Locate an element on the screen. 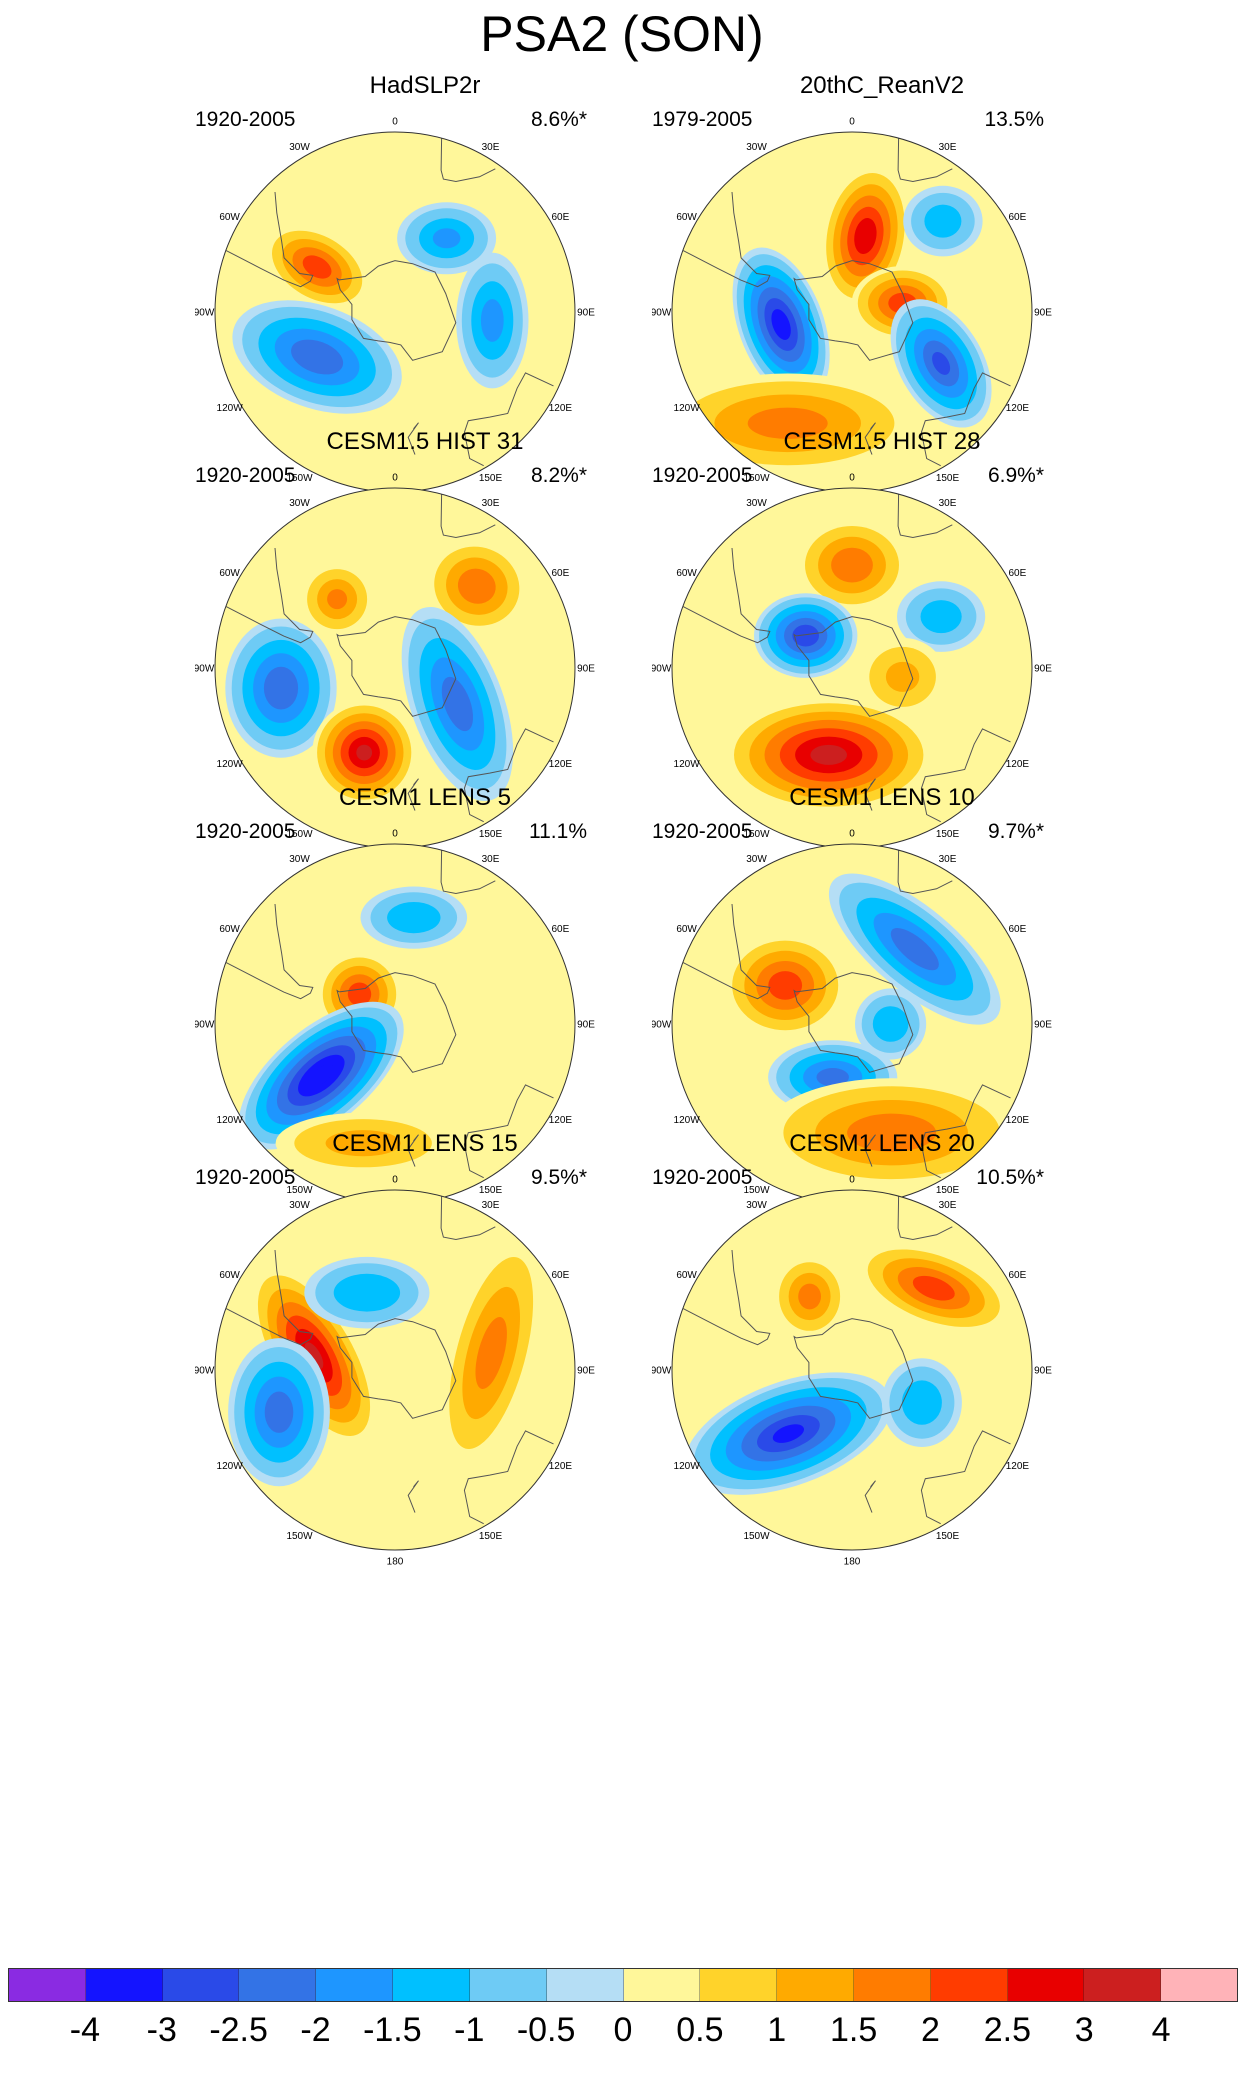 Image resolution: width=1244 pixels, height=2086 pixels. longitude-label: 120E is located at coordinates (1018, 1120).